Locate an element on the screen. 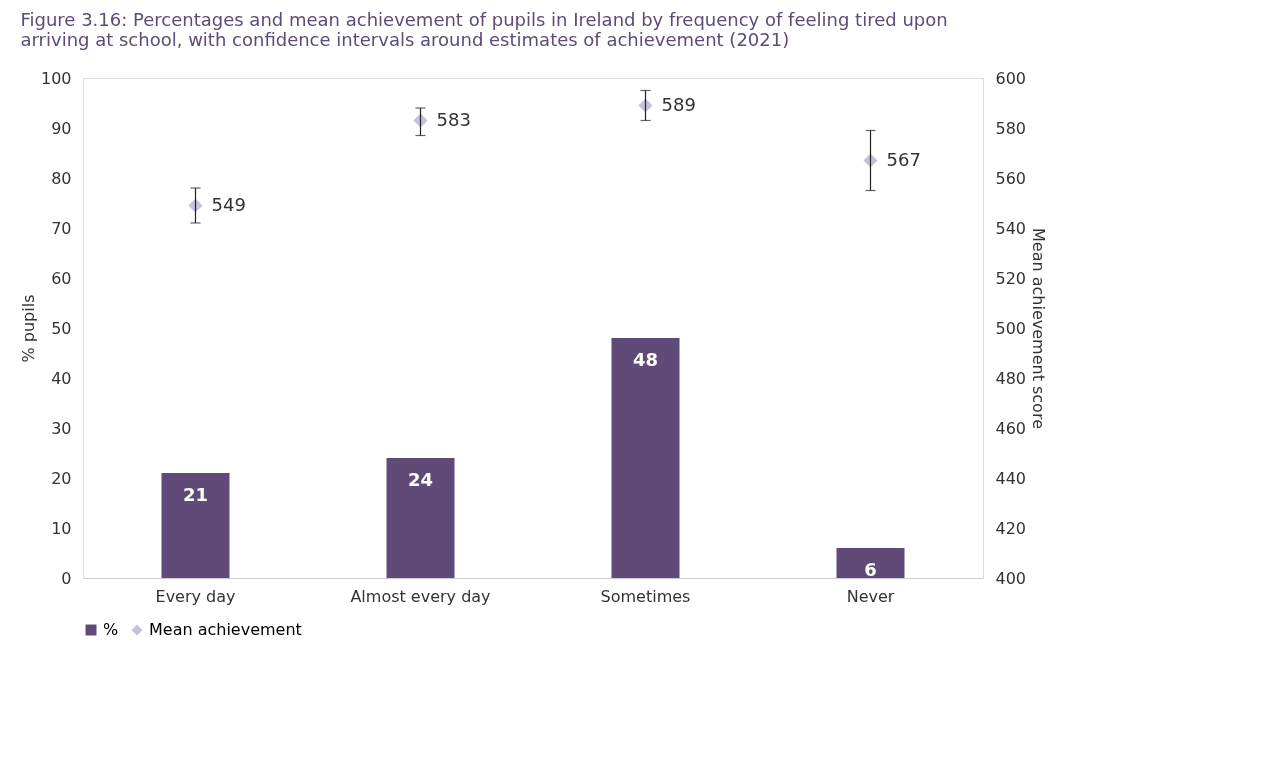 The width and height of the screenshot is (1285, 775). y-tick-label: 60 is located at coordinates (61, 278).